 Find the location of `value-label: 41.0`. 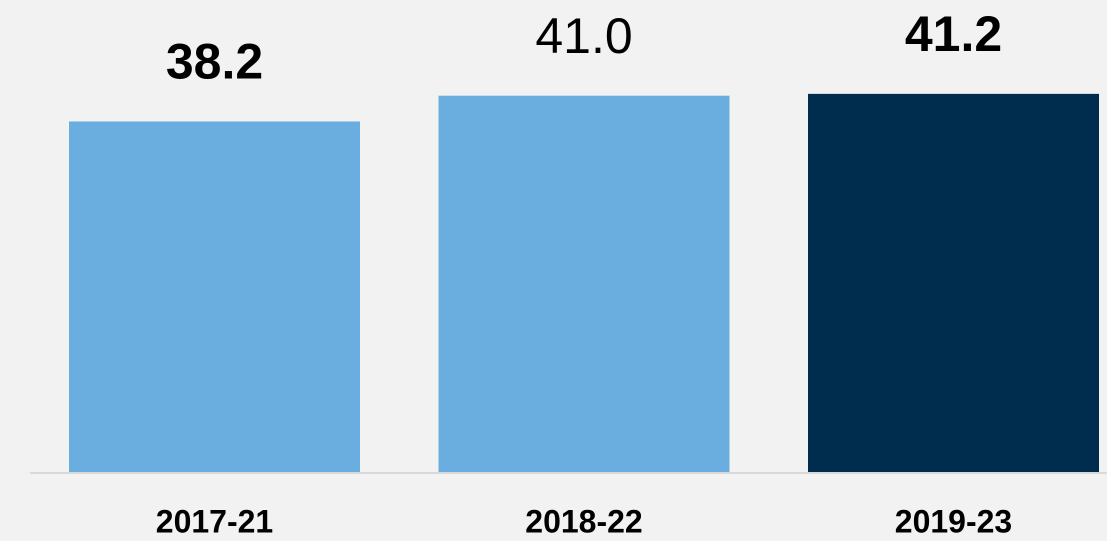

value-label: 41.0 is located at coordinates (583, 36).